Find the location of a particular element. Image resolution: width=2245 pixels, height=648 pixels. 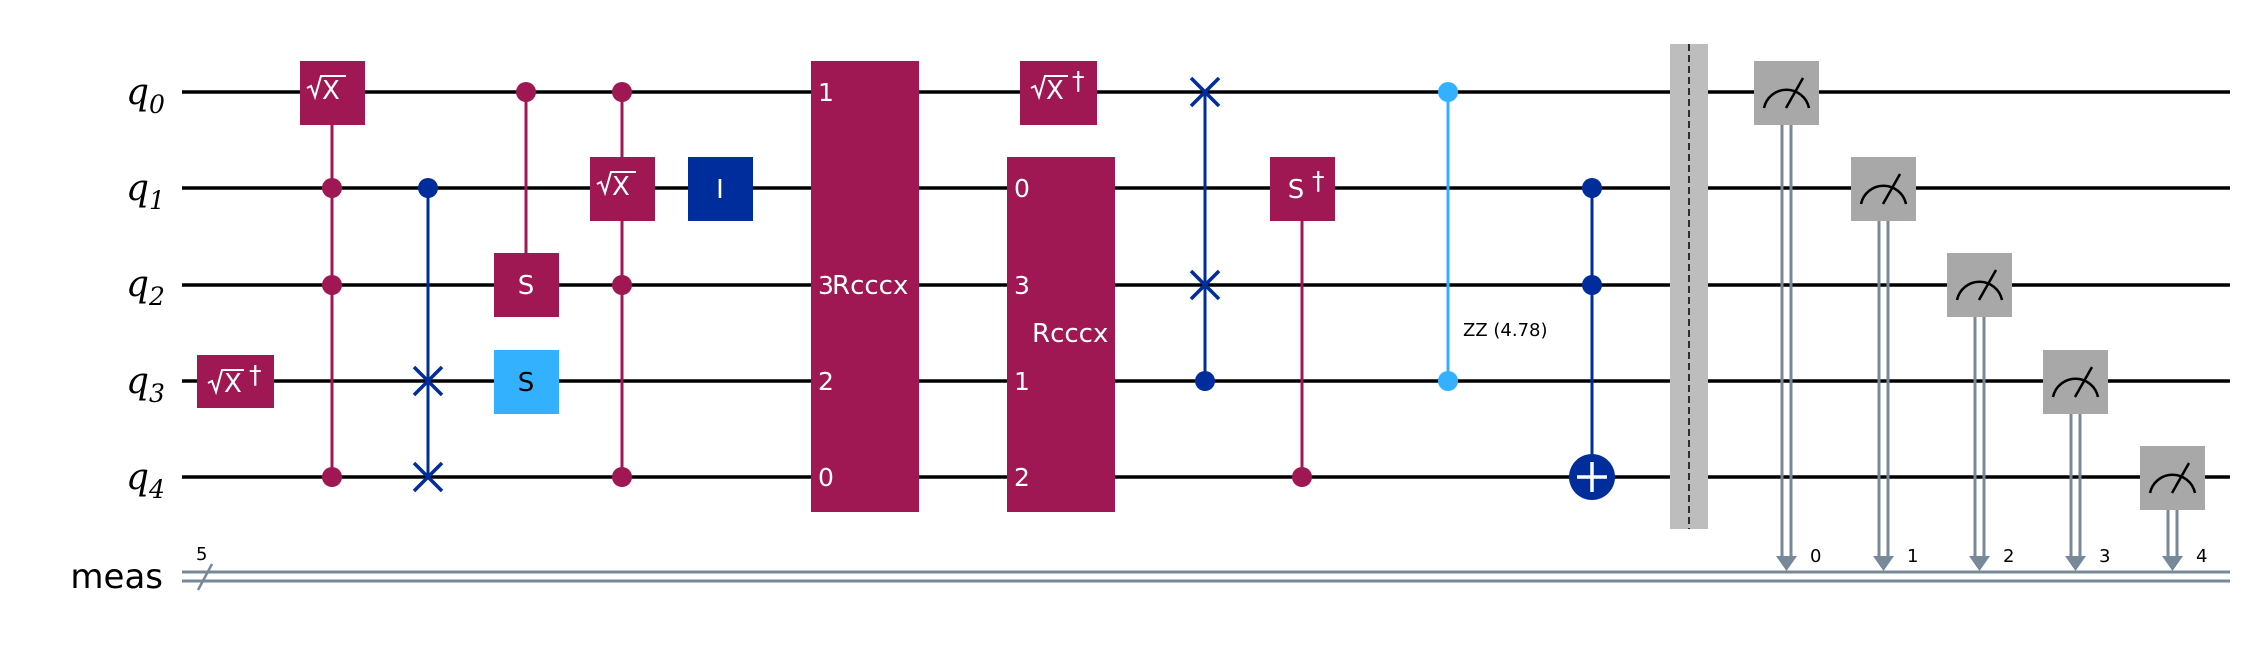

rcccx-gate-1: 1 3 Rcccx 2 0 is located at coordinates (865, 286).